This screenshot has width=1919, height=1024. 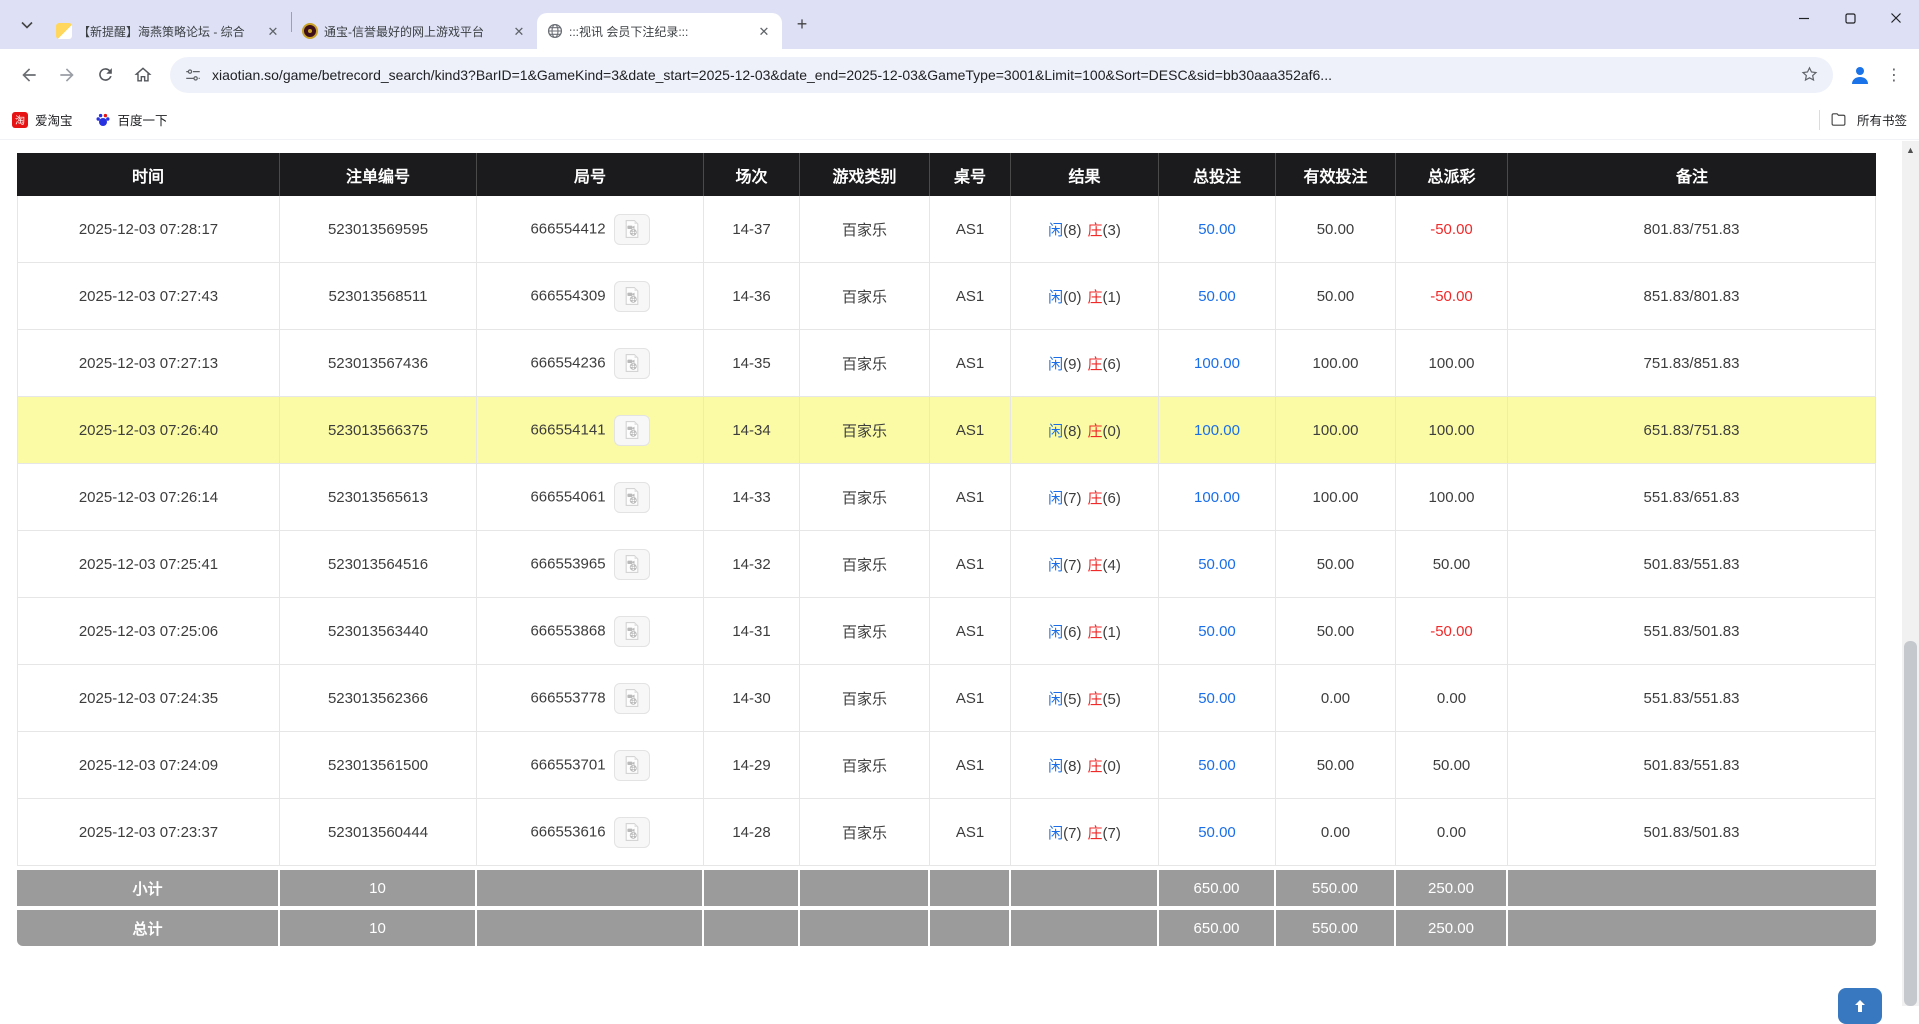 I want to click on cell-bet-id: 523013560444, so click(x=378, y=832).